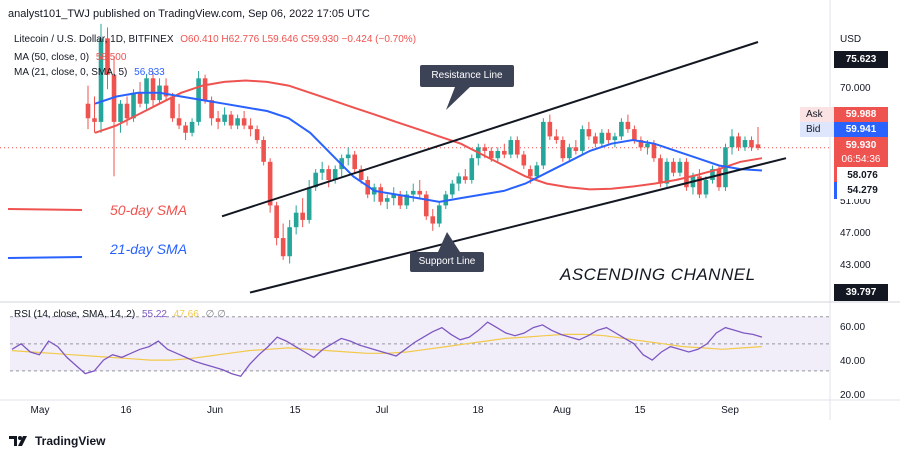 The height and width of the screenshot is (457, 900). I want to click on ma21-price-tag: 54.279, so click(861, 190).